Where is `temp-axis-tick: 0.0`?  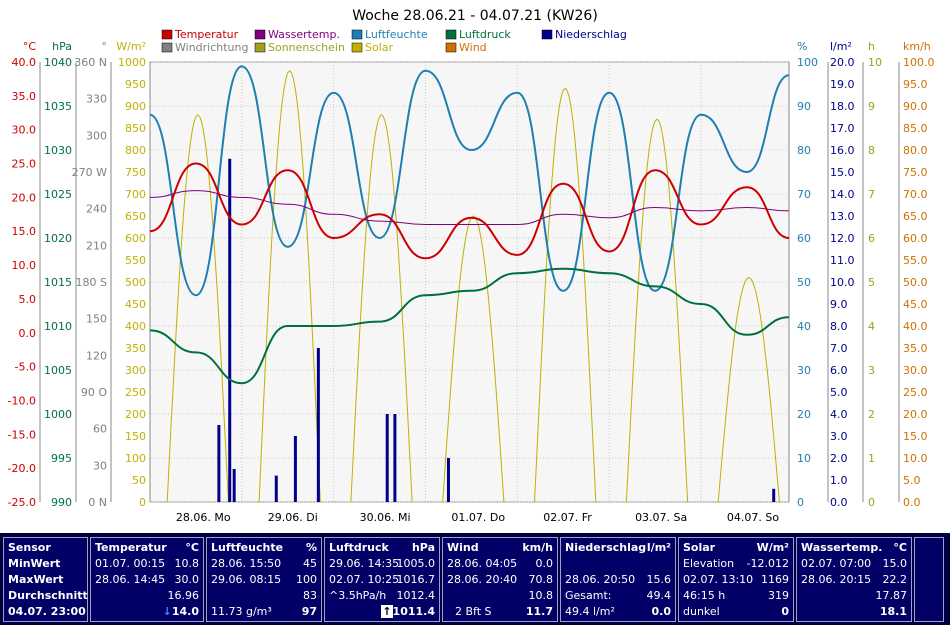
temp-axis-tick: 0.0 is located at coordinates (28, 333).